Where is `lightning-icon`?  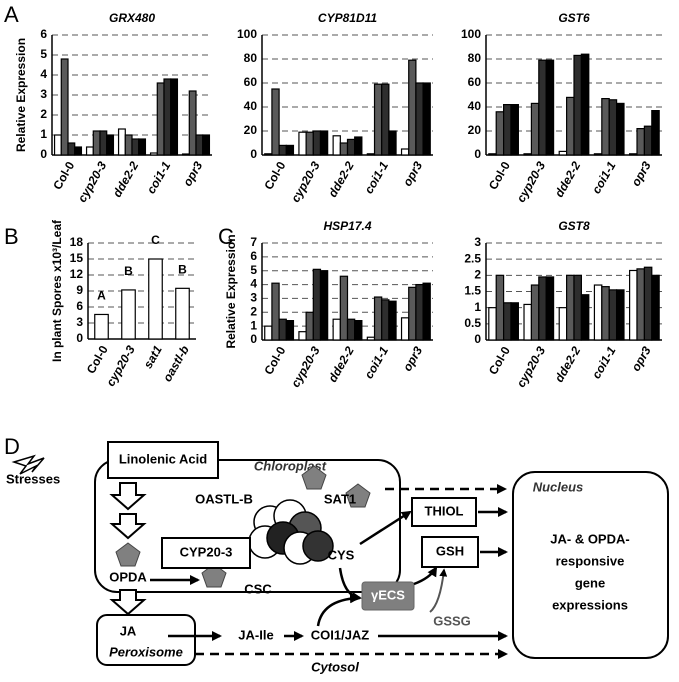 lightning-icon is located at coordinates (28, 464).